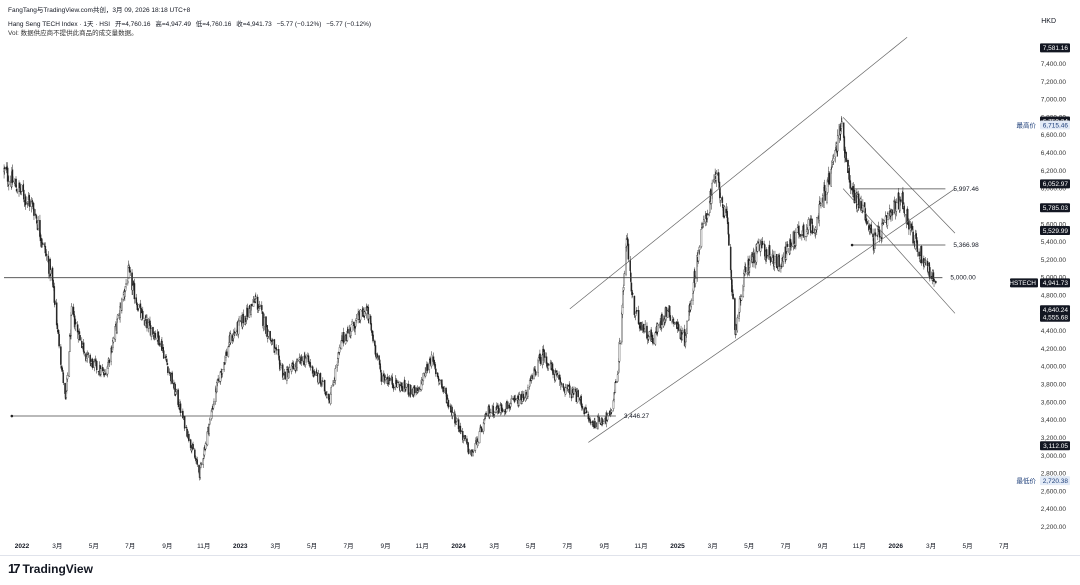  What do you see at coordinates (899, 175) in the screenshot?
I see `trend-line-downtrend-upper` at bounding box center [899, 175].